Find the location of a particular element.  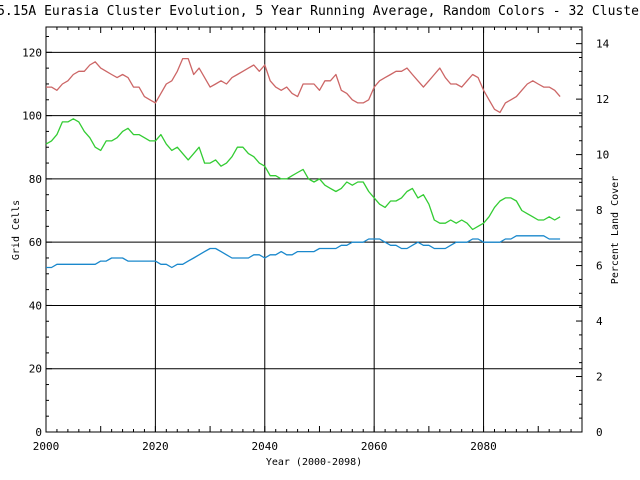

y2-tick-label: 8 is located at coordinates (599, 210).